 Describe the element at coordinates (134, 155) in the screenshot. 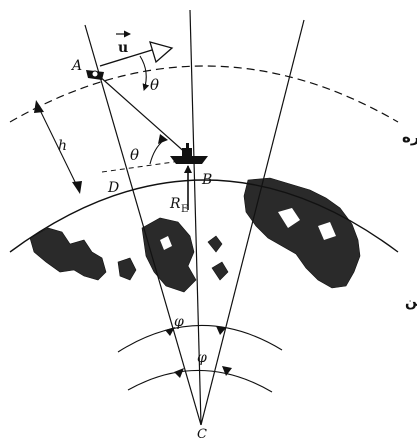

I see `label-theta-mid: θ` at that location.